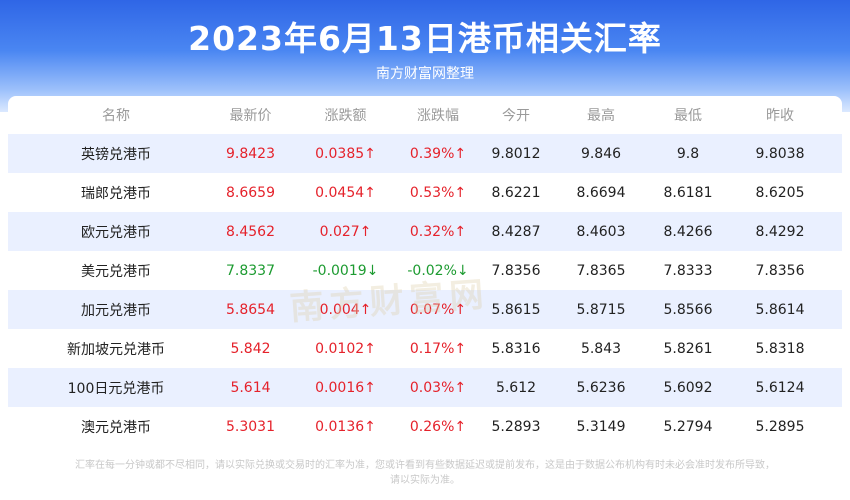  What do you see at coordinates (438, 426) in the screenshot?
I see `row-pct: 0.26%↑` at bounding box center [438, 426].